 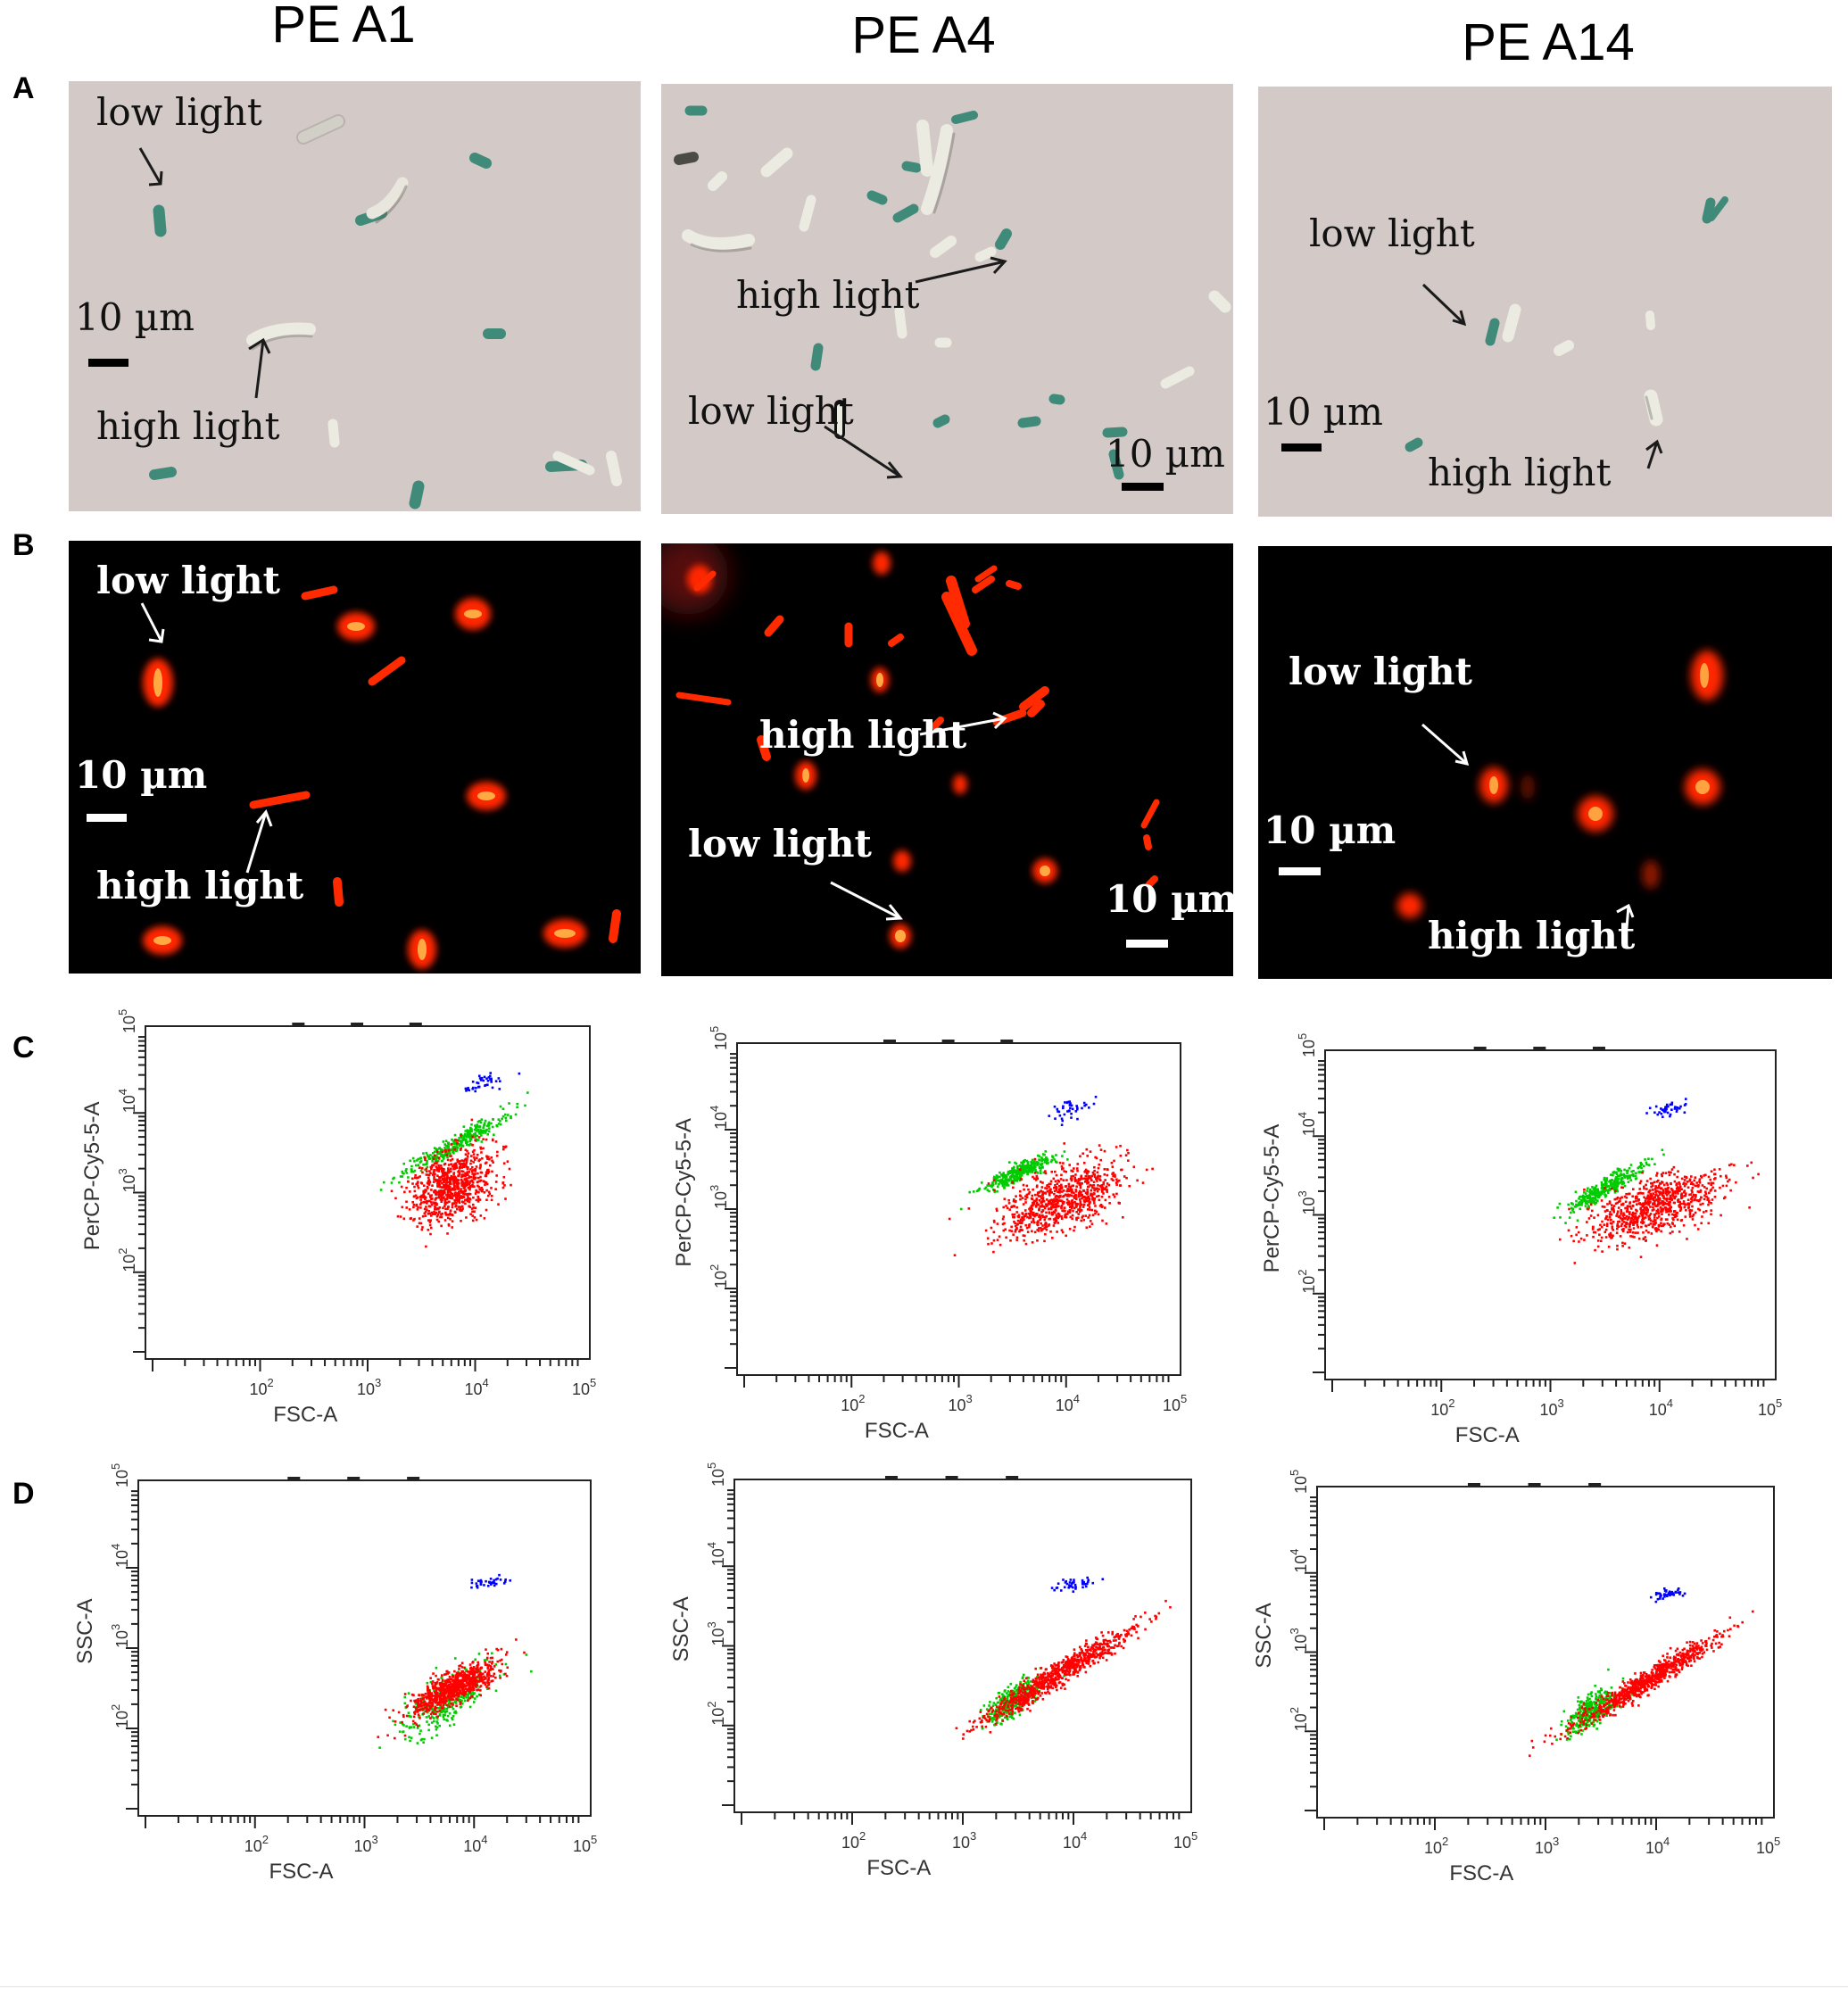 What do you see at coordinates (355, 757) in the screenshot?
I see `micrograph-fluorescence-pe-a1: low light 10 µm high light` at bounding box center [355, 757].